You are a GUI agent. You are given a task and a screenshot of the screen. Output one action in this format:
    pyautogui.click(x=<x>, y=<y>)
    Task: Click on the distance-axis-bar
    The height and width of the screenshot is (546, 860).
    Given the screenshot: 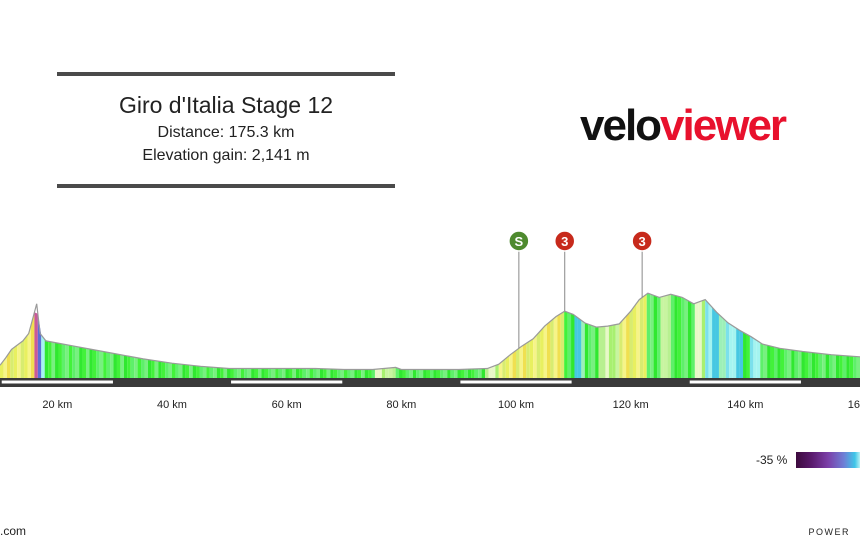 What is the action you would take?
    pyautogui.click(x=430, y=382)
    